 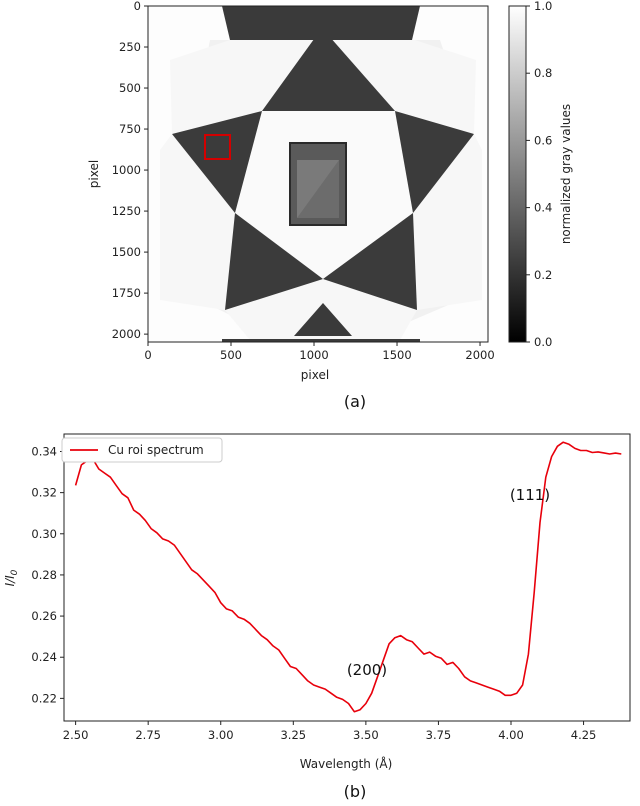 I want to click on colorbar-label: normalized gray values, so click(x=566, y=174).